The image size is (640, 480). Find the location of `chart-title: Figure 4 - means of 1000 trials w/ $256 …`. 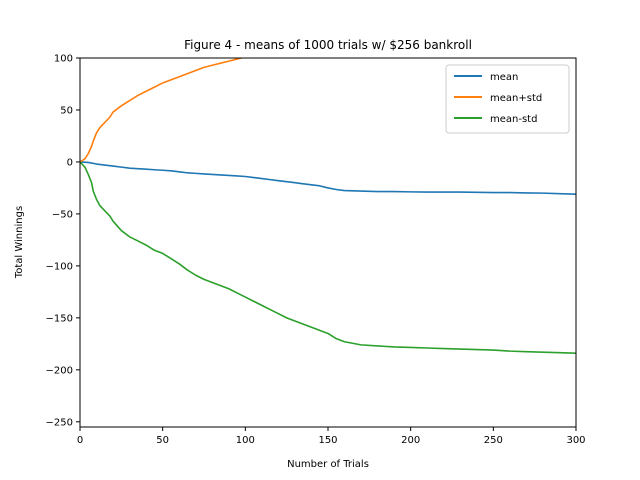

chart-title: Figure 4 - means of 1000 trials w/ $256 … is located at coordinates (328, 45).